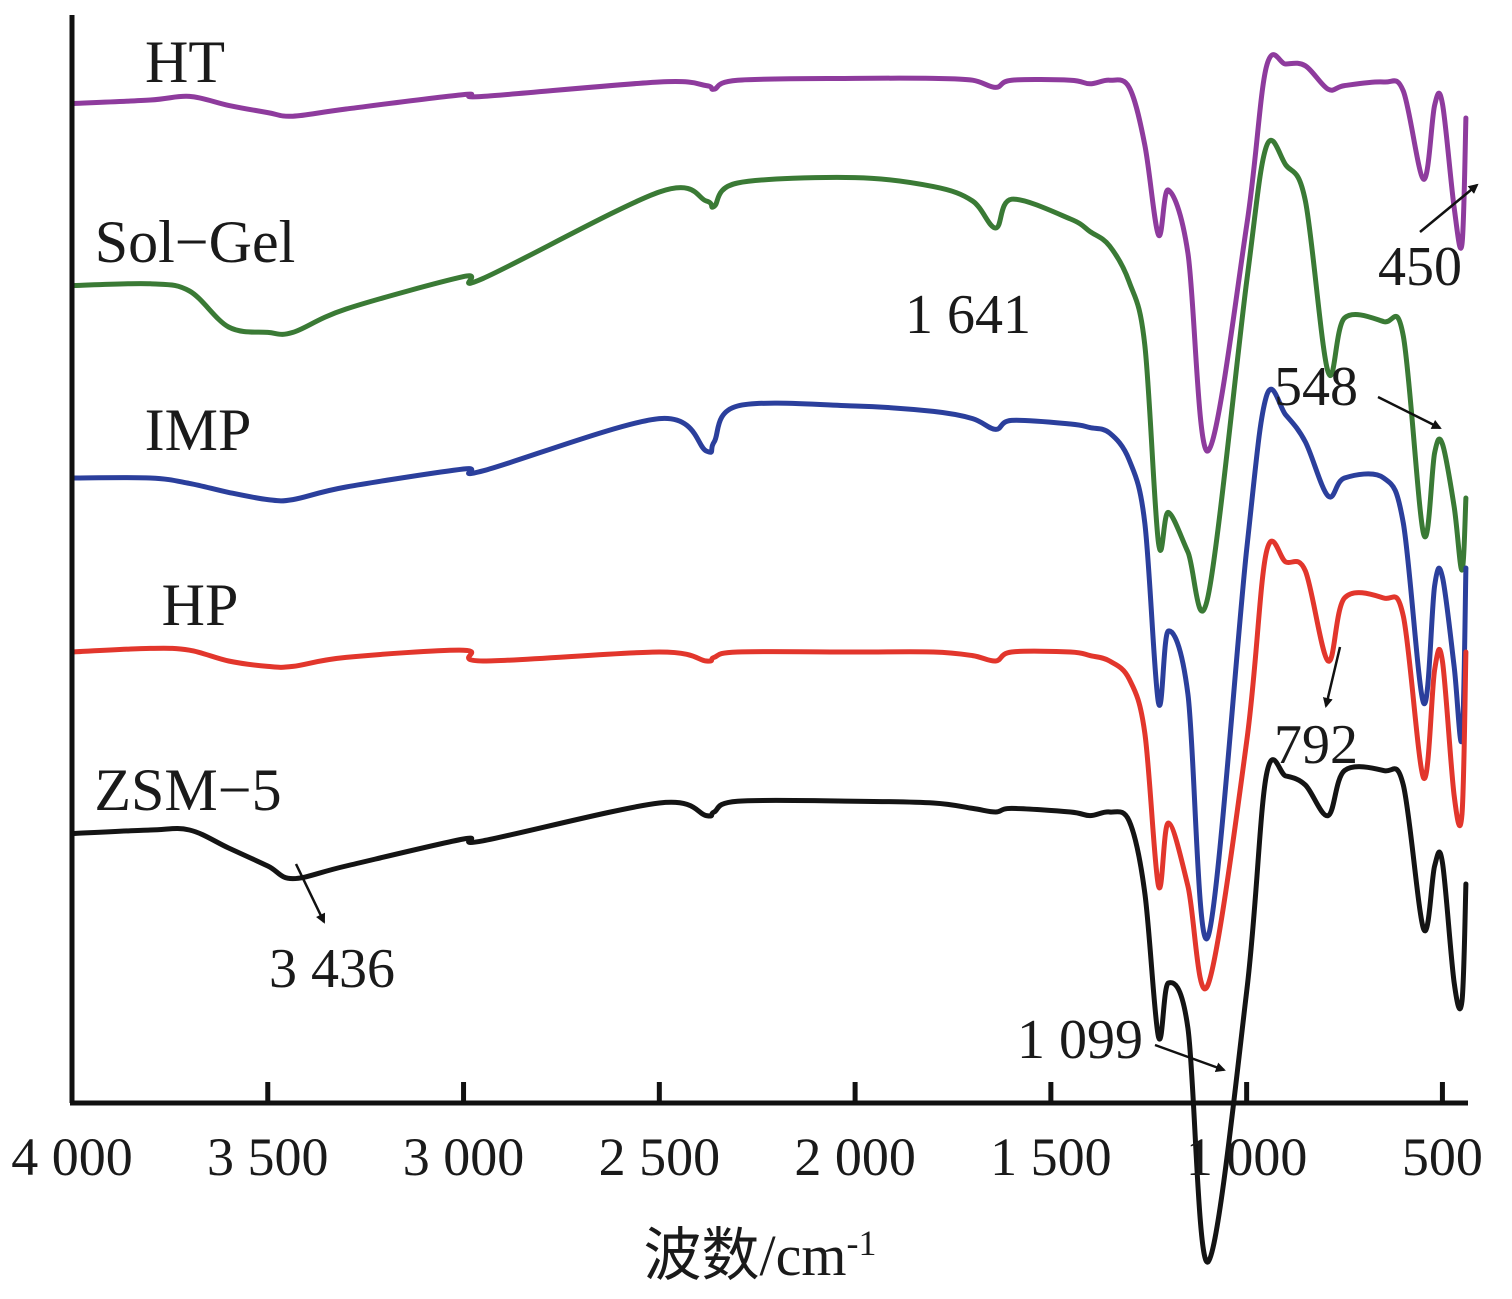 This screenshot has height=1299, width=1512. Describe the element at coordinates (855, 1157) in the screenshot. I see `x-tick-label: 2 000` at that location.